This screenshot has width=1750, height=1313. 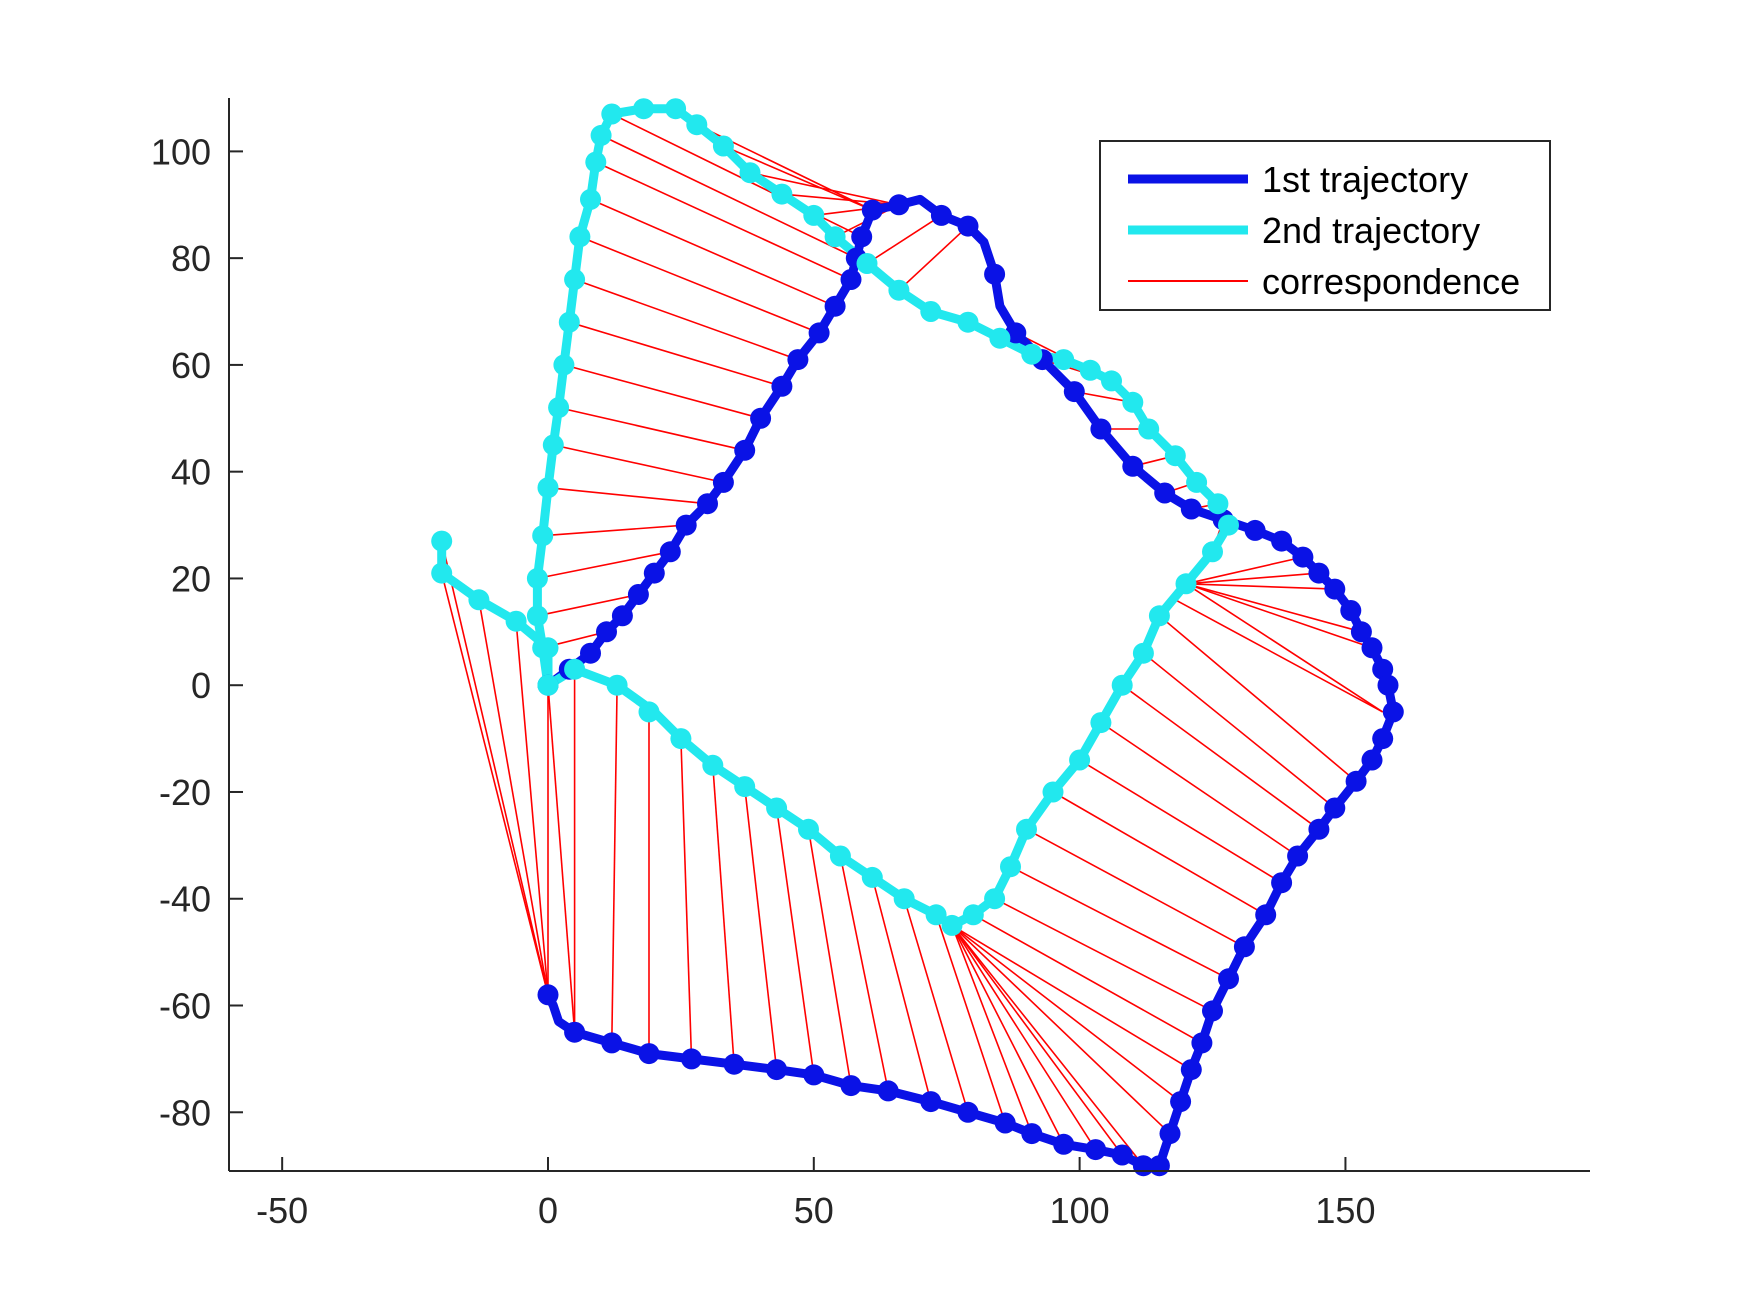 I want to click on x-tick-label: 100, so click(x=1080, y=1210).